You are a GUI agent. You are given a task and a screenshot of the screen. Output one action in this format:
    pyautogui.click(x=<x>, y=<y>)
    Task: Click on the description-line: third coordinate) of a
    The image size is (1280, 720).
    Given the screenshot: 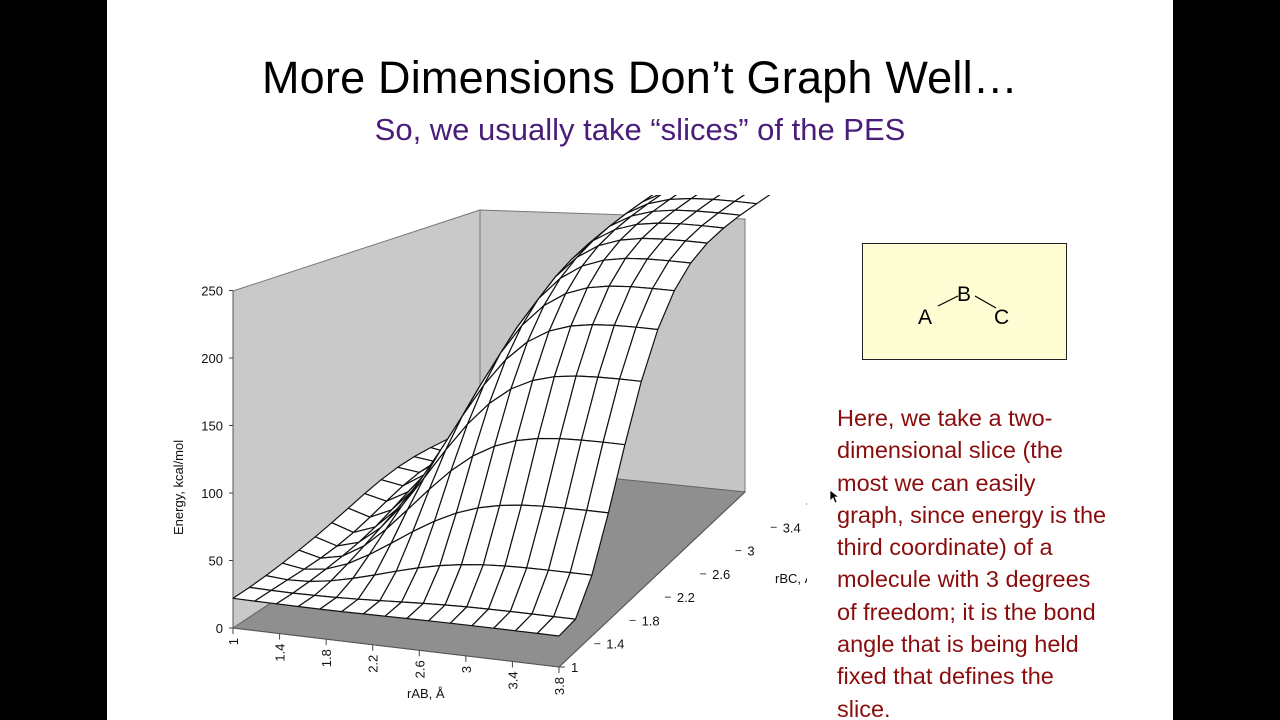 What is the action you would take?
    pyautogui.click(x=945, y=547)
    